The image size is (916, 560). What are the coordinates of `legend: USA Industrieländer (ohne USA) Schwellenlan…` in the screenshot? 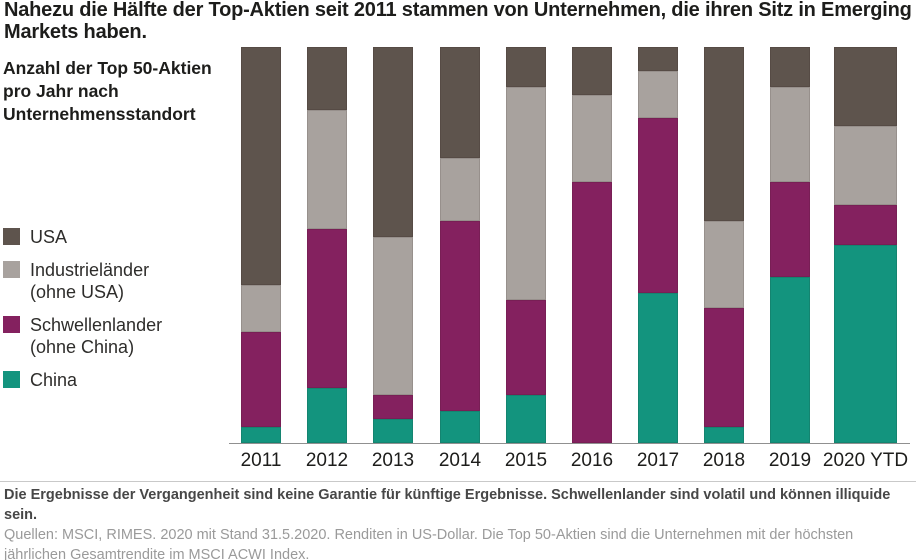 It's located at (119, 308).